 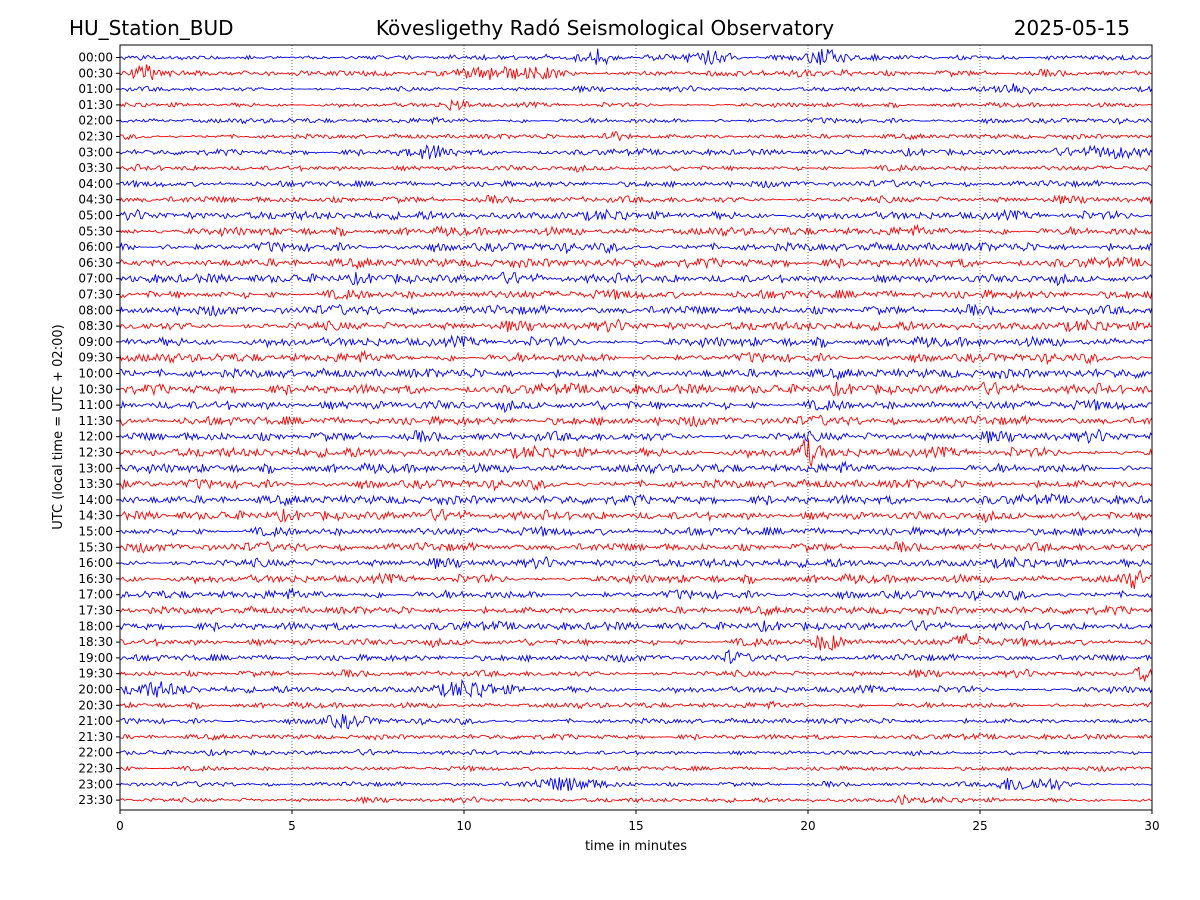 What do you see at coordinates (95, 563) in the screenshot?
I see `y-tick-label: 16:00` at bounding box center [95, 563].